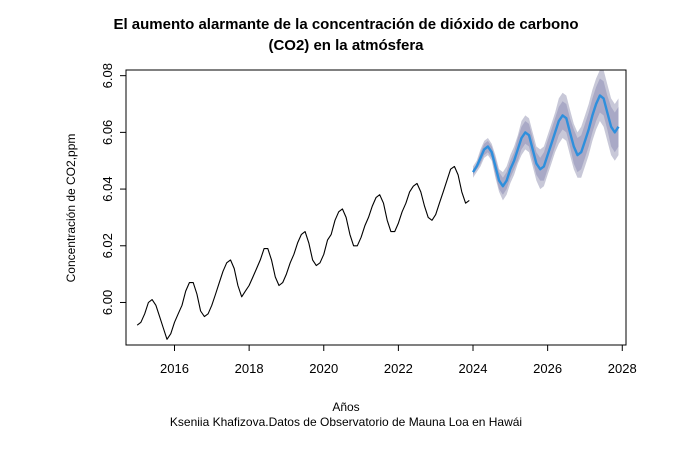  What do you see at coordinates (107, 302) in the screenshot?
I see `y-tick-label: 6.00` at bounding box center [107, 302].